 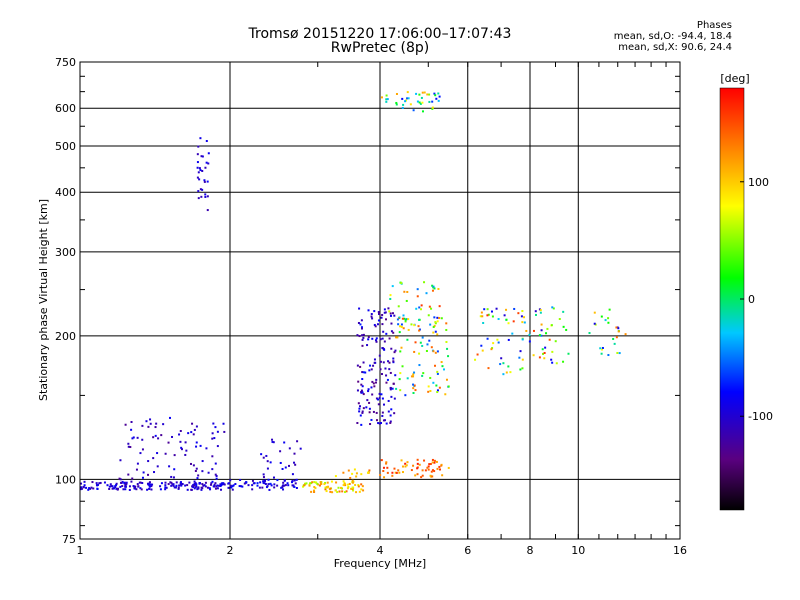 I want to click on x-tick-labels: 1 2 4 6 8 10 16, so click(x=382, y=550).